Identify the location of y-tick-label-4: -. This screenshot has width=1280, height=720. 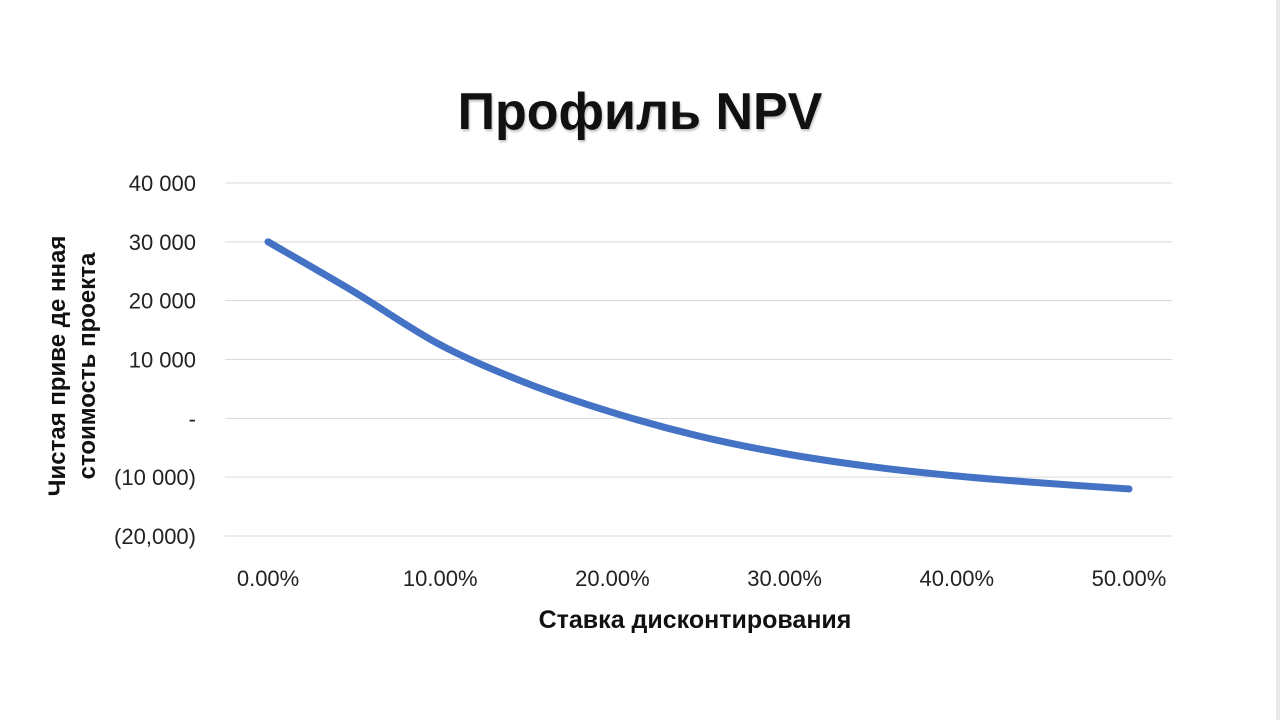
(192, 418).